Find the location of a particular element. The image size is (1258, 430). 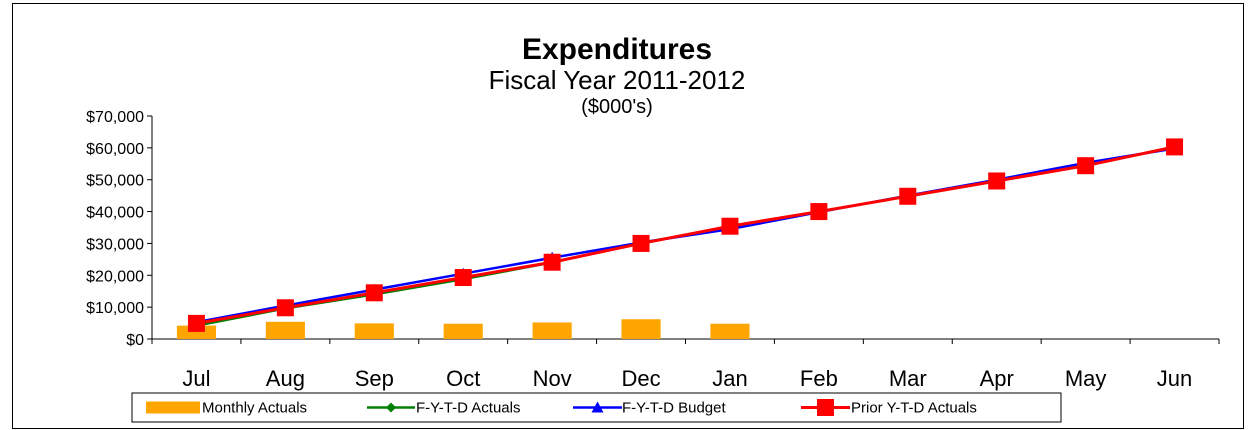

y-tick-label: $20,000 is located at coordinates (115, 276).